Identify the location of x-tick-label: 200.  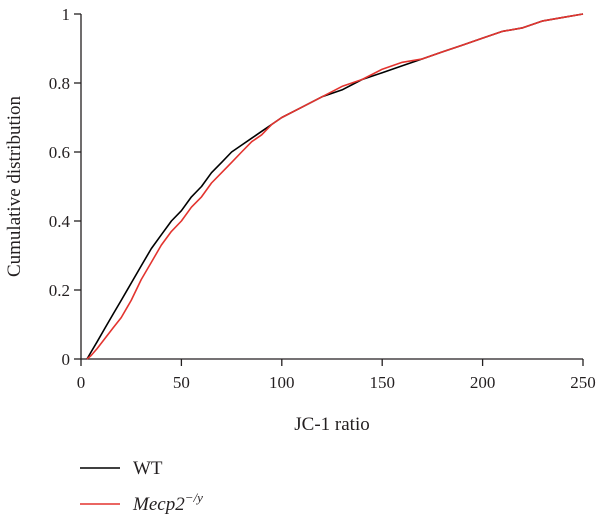
(483, 382).